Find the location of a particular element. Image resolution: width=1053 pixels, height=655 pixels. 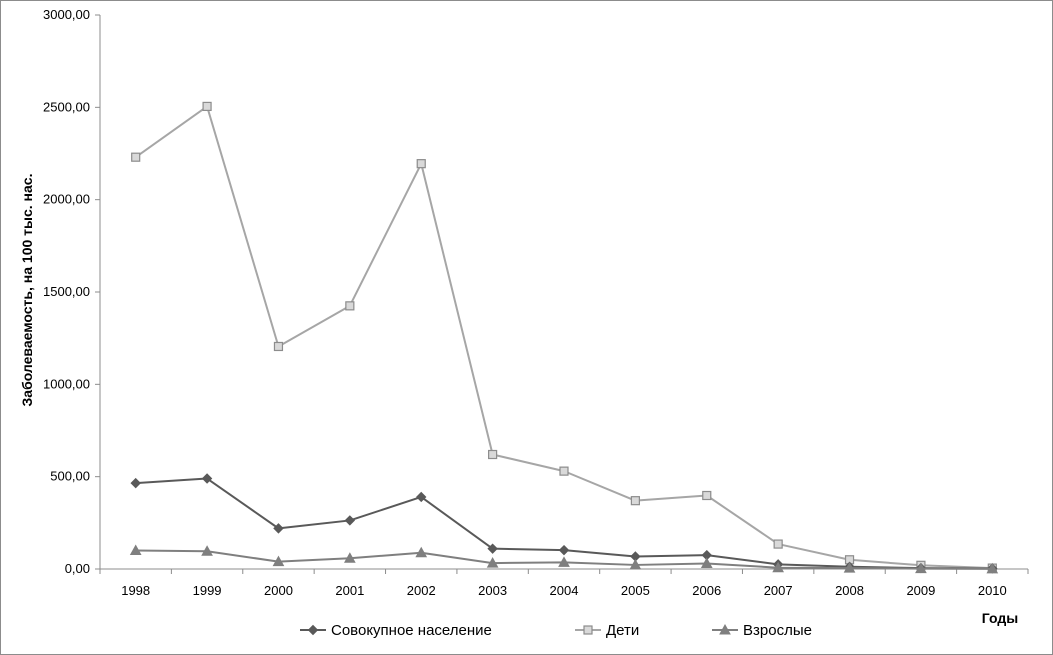

y-tick-label: 500,00 is located at coordinates (70, 476).